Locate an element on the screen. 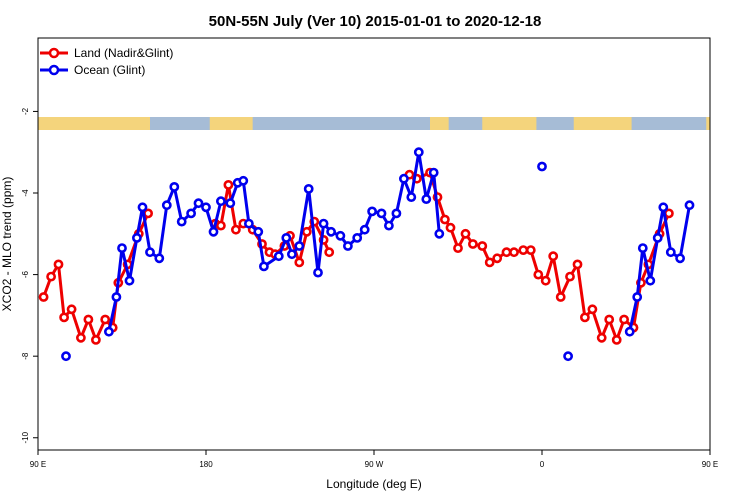 The height and width of the screenshot is (500, 750). legend-label-land: Land (Nadir&Glint) is located at coordinates (123, 53).